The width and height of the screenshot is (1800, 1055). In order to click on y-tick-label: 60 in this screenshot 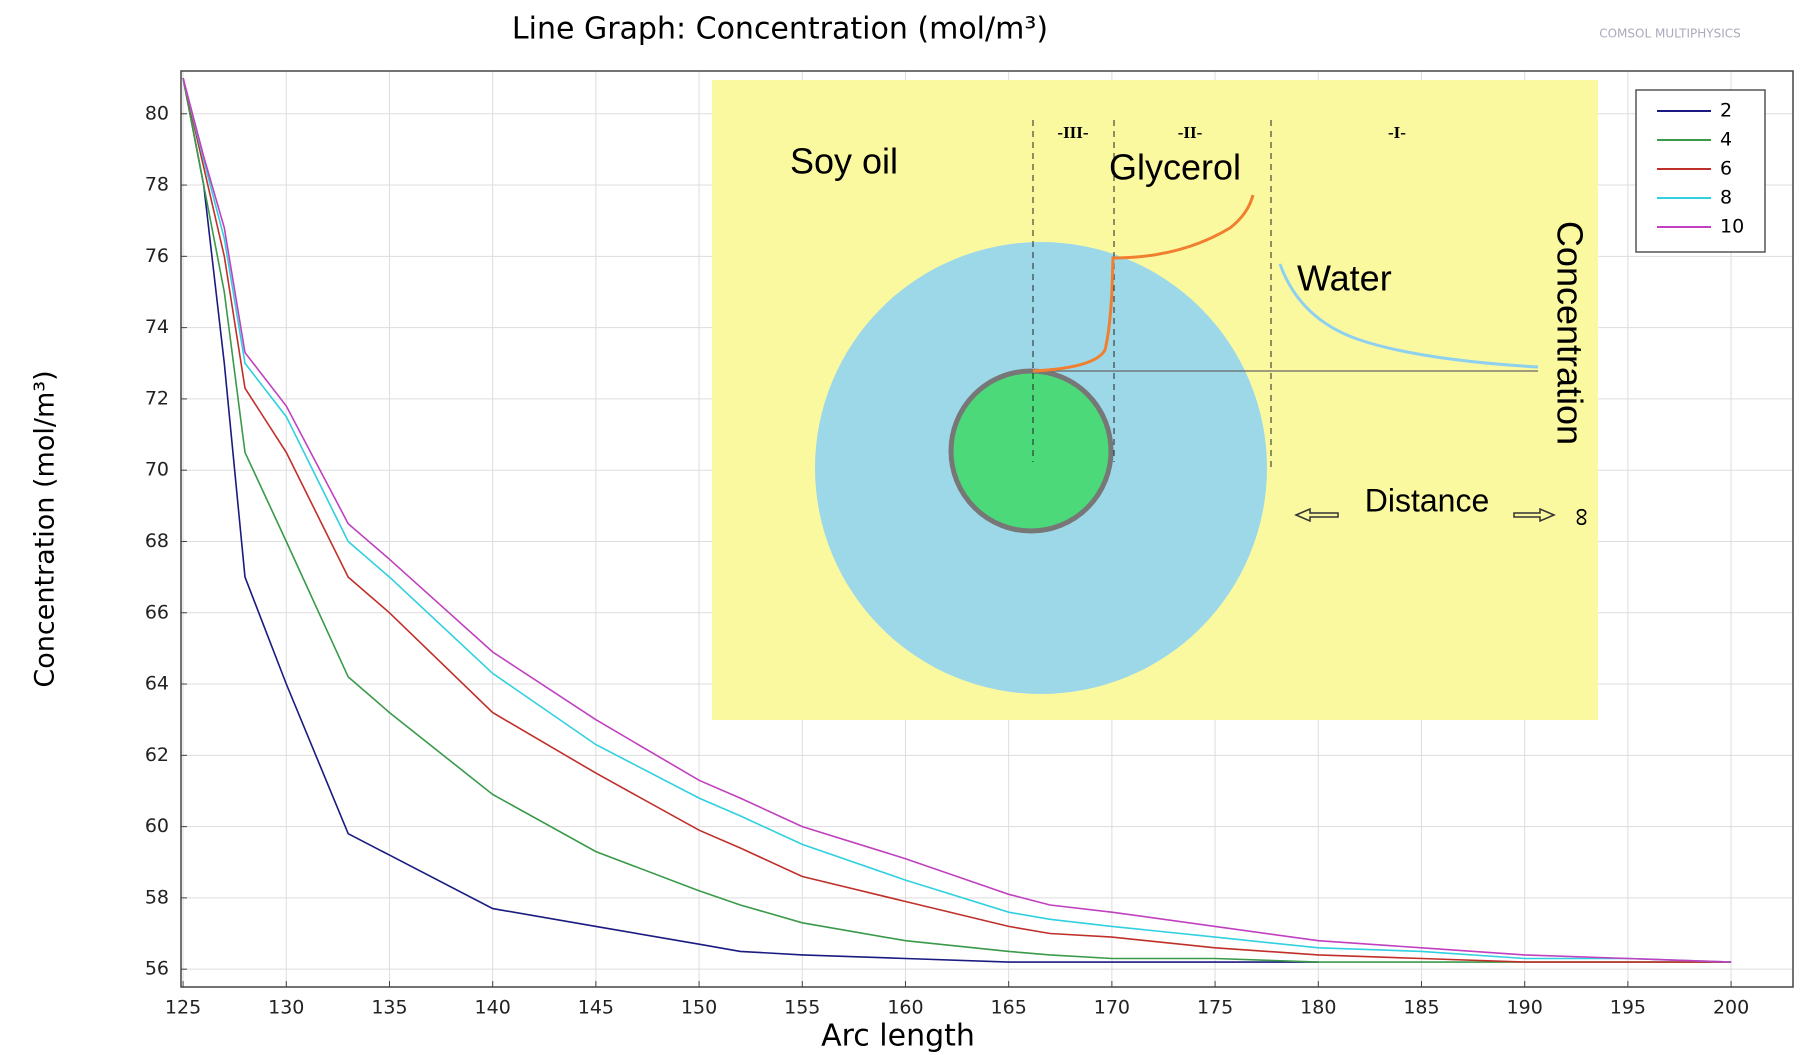, I will do `click(157, 826)`.